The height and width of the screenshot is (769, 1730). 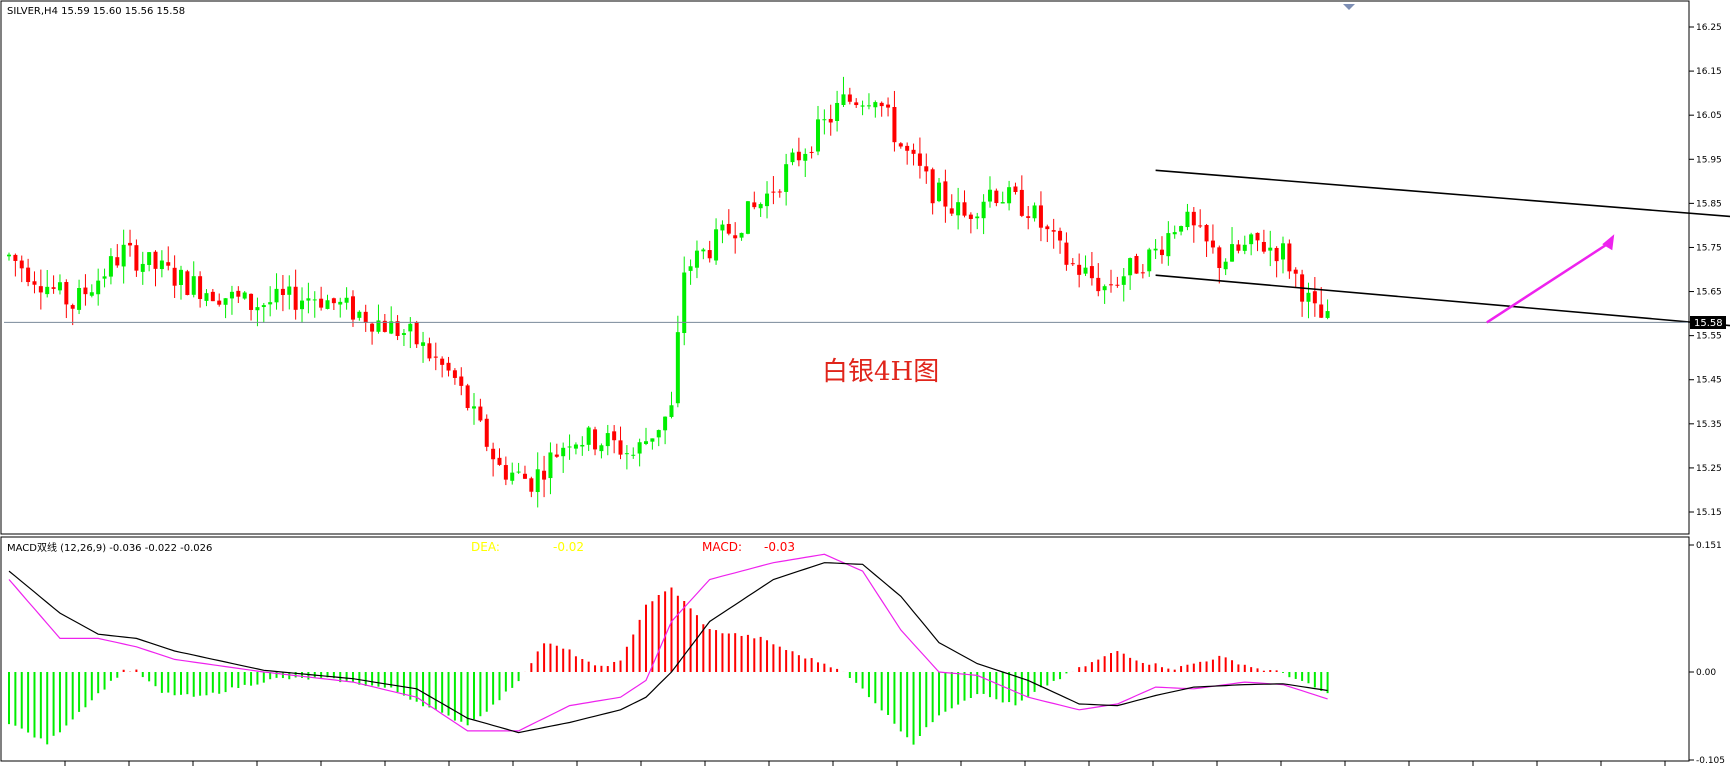 I want to click on macd-tick-label: 0.151, so click(x=1709, y=546).